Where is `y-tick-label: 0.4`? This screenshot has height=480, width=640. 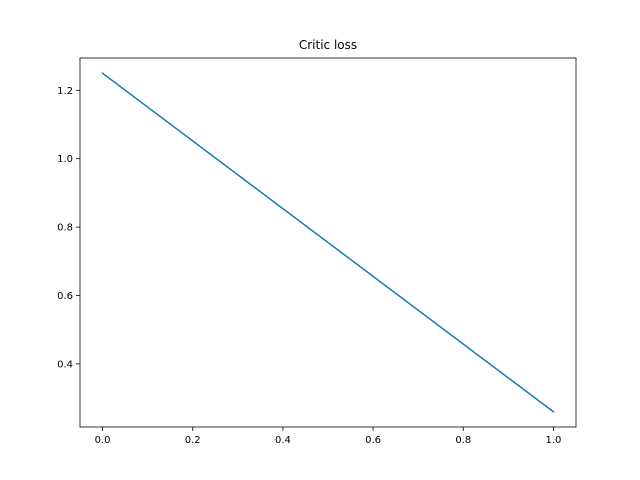 y-tick-label: 0.4 is located at coordinates (65, 364).